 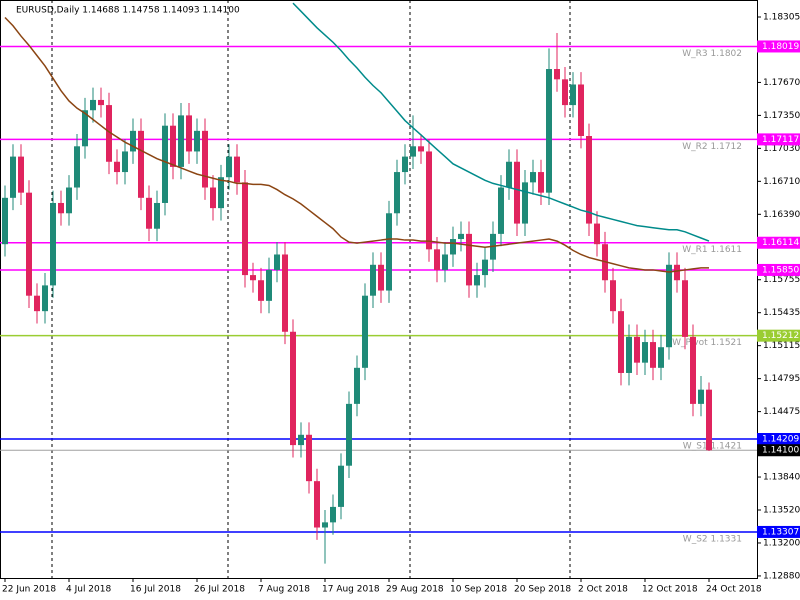 What do you see at coordinates (415, 590) in the screenshot?
I see `x-tick-label: 29 Aug 2018` at bounding box center [415, 590].